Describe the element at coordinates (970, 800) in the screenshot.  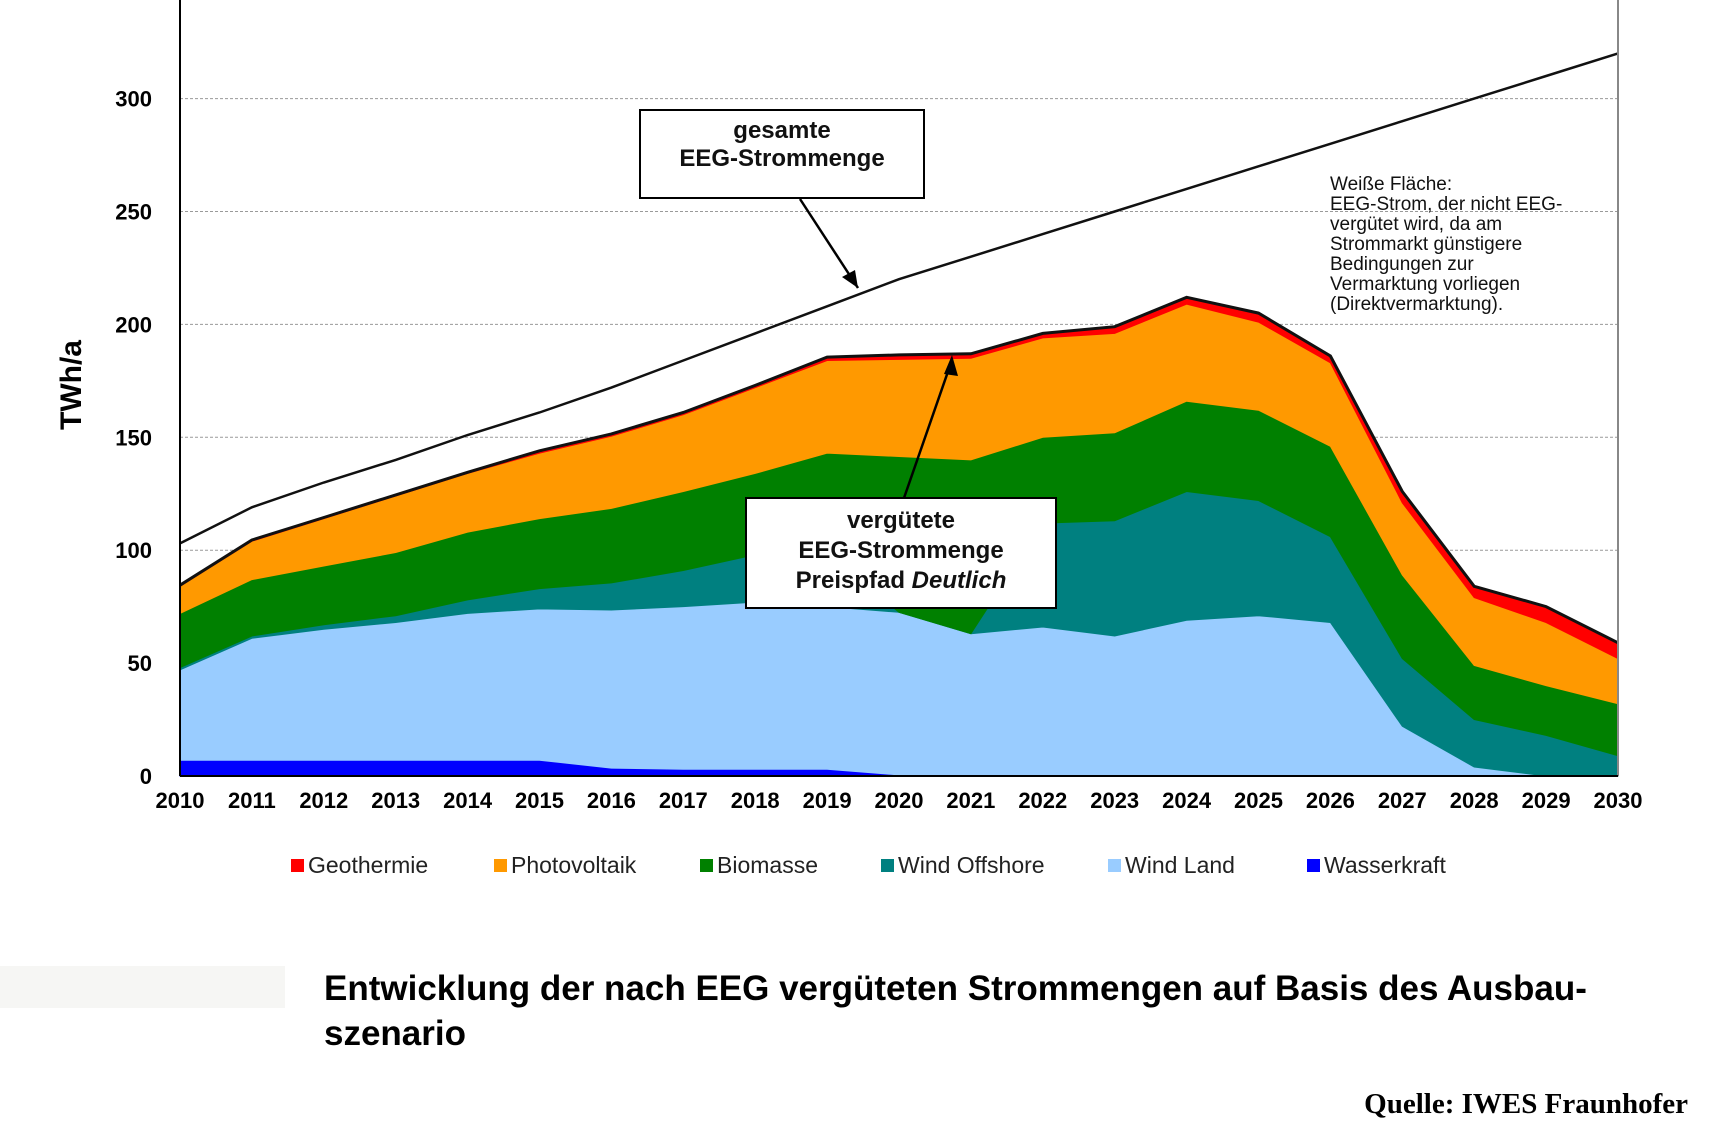
I see `x-tick-2021: 2021` at that location.